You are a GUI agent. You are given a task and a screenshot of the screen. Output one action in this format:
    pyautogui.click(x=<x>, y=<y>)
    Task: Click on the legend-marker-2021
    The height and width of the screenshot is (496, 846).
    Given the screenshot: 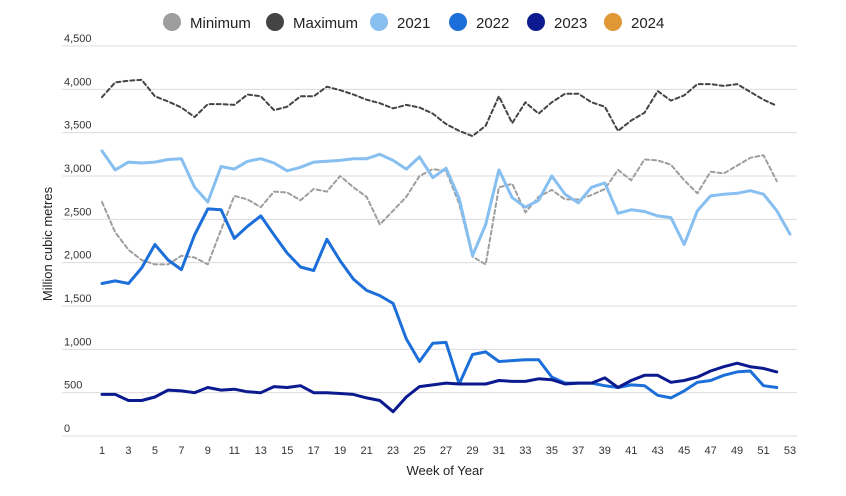 What is the action you would take?
    pyautogui.click(x=379, y=22)
    